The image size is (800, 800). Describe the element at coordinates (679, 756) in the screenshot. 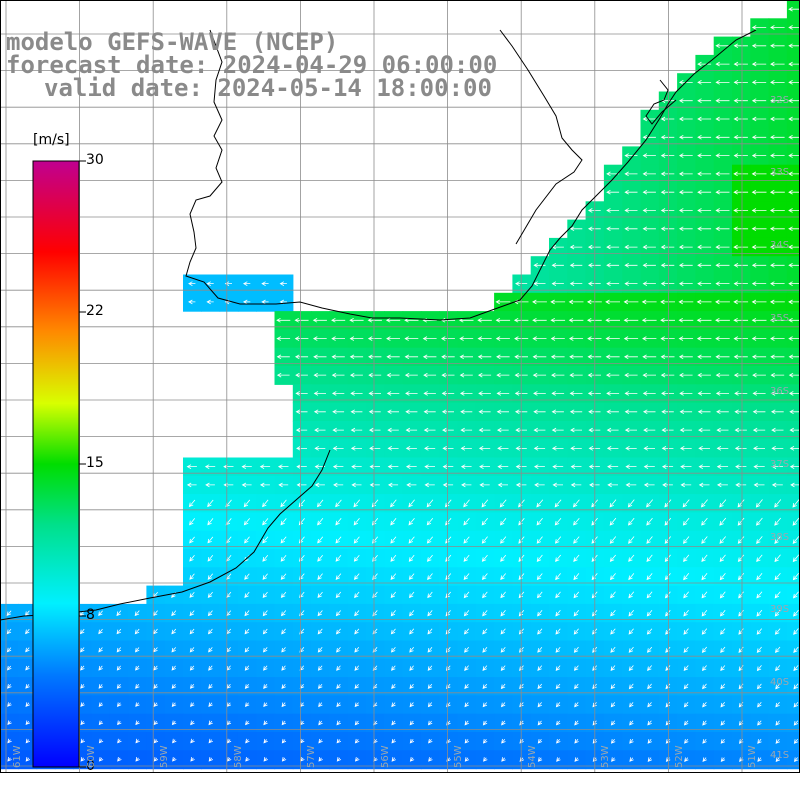

I see `lon-label: 52W` at that location.